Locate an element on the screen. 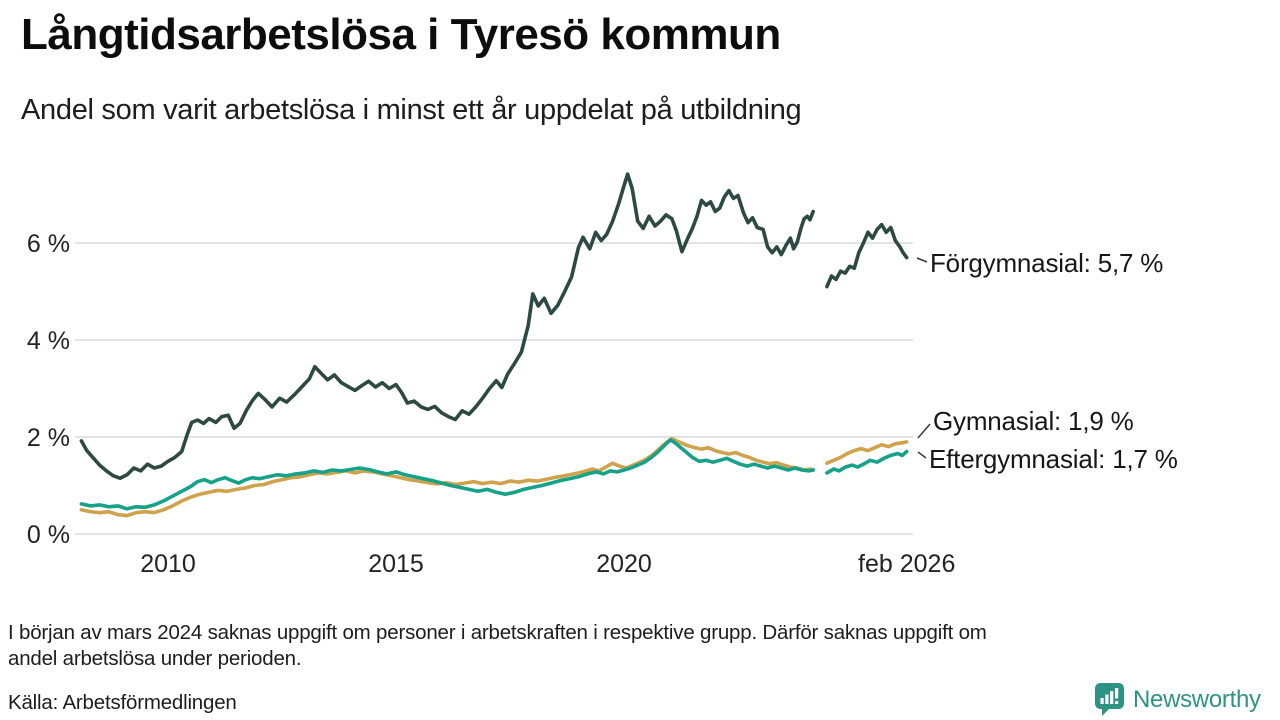  series-label-forgymnasial: Förgymnasial: 5,7 % is located at coordinates (1047, 263).